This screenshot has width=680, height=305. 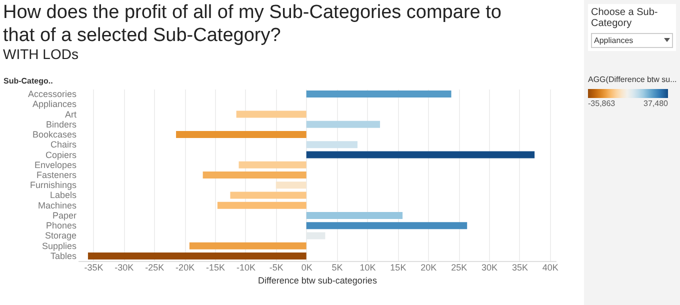 I want to click on y-tick-label: Accessories, so click(x=52, y=94).